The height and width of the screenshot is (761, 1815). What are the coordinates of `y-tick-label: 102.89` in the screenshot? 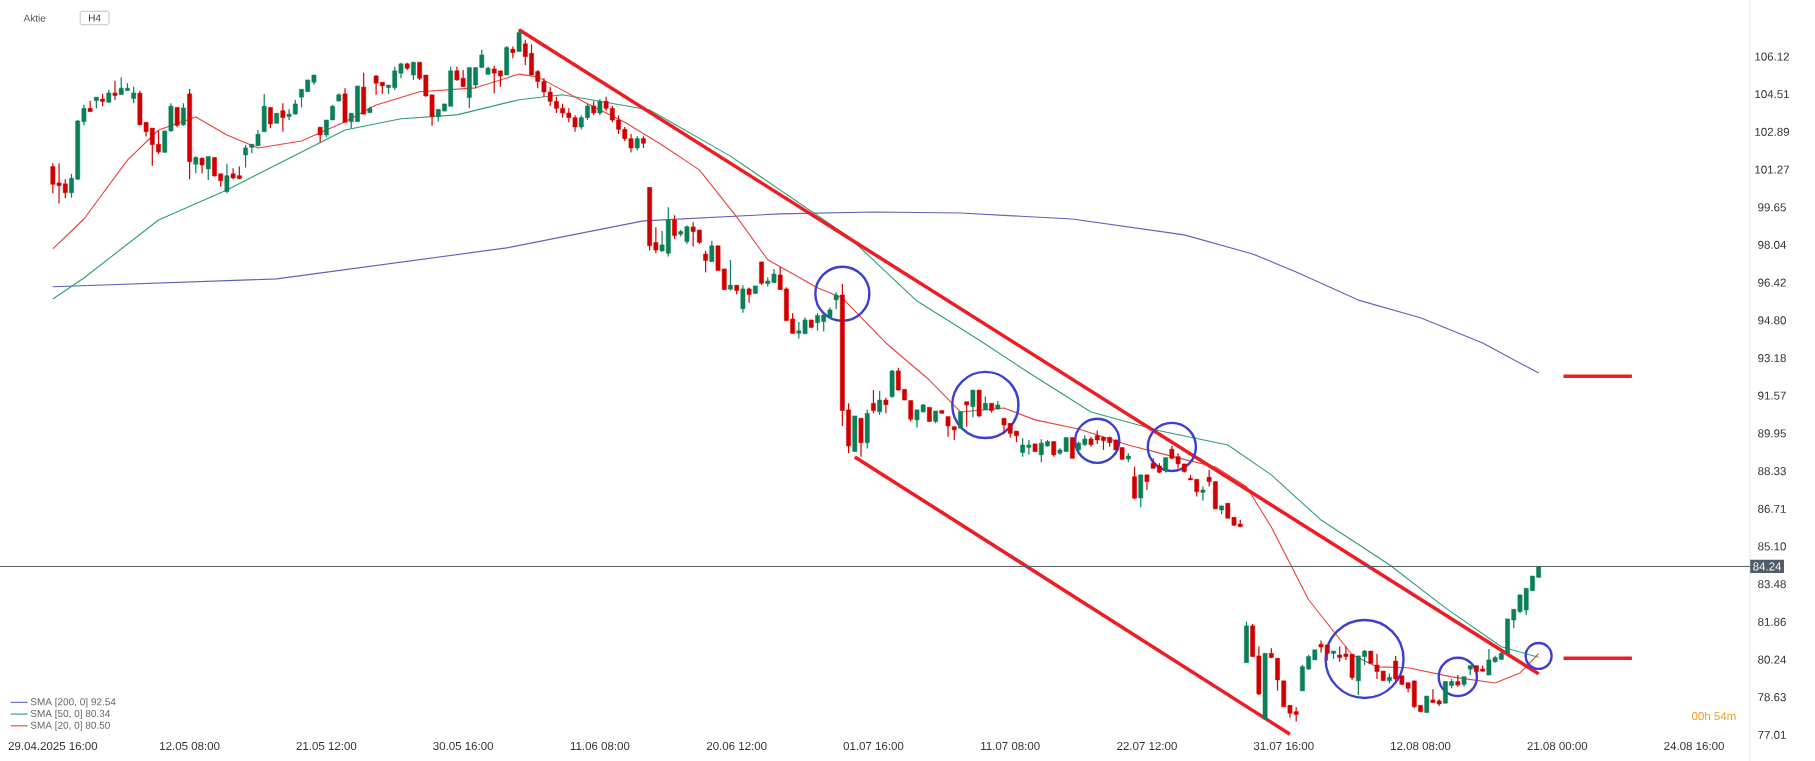 It's located at (1772, 131).